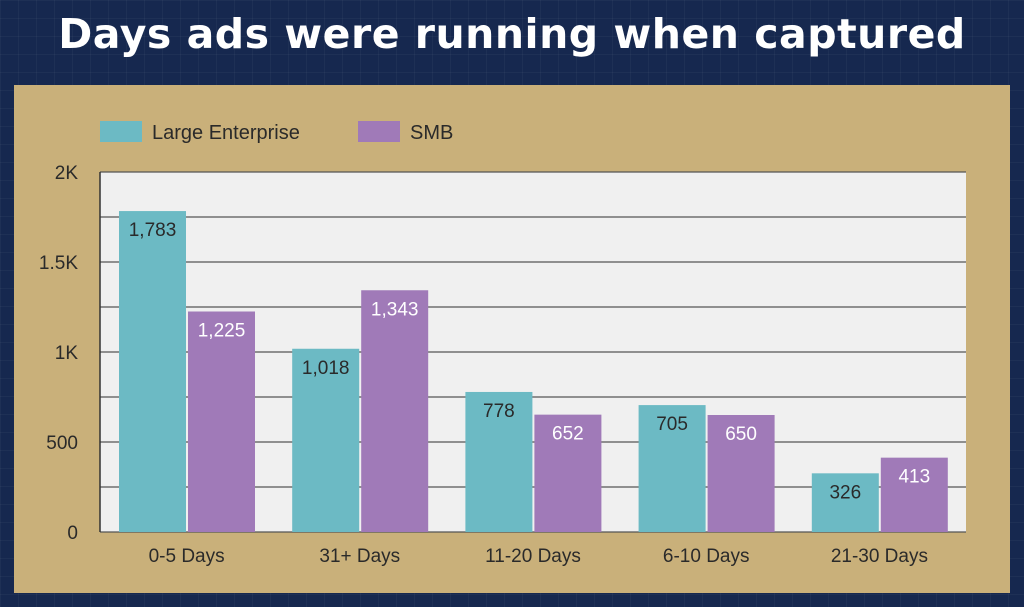 The width and height of the screenshot is (1024, 607). What do you see at coordinates (67, 353) in the screenshot?
I see `y-tick-label: 1K` at bounding box center [67, 353].